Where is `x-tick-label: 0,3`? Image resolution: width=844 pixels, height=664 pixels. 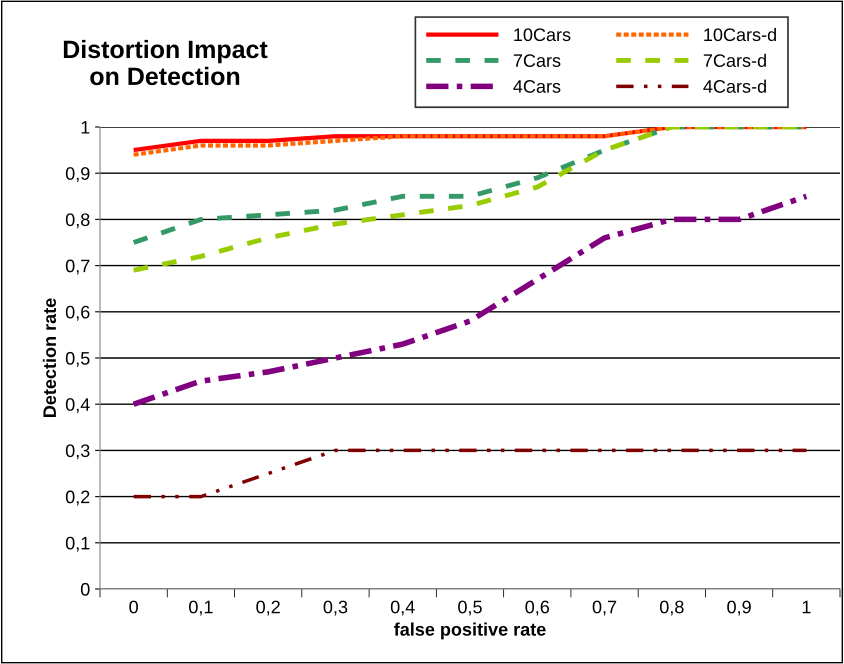
x-tick-label: 0,3 is located at coordinates (336, 608).